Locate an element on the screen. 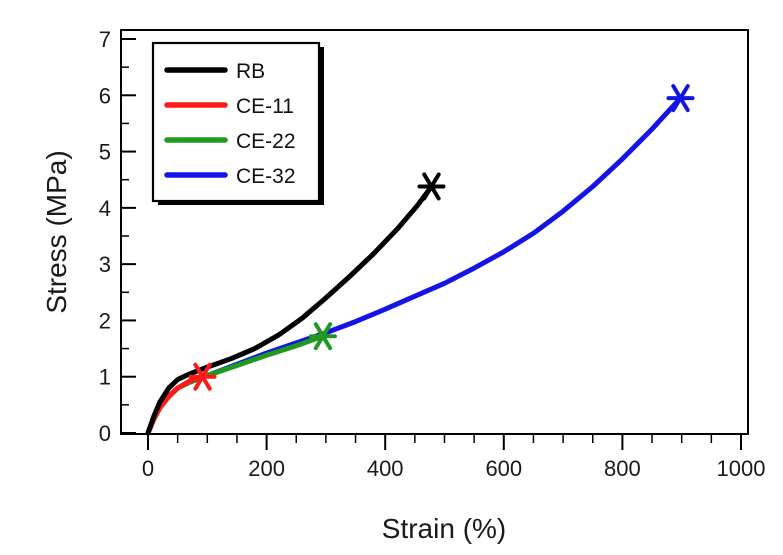  legend: RB CE-11 CE-22 CE-32 is located at coordinates (237, 123).